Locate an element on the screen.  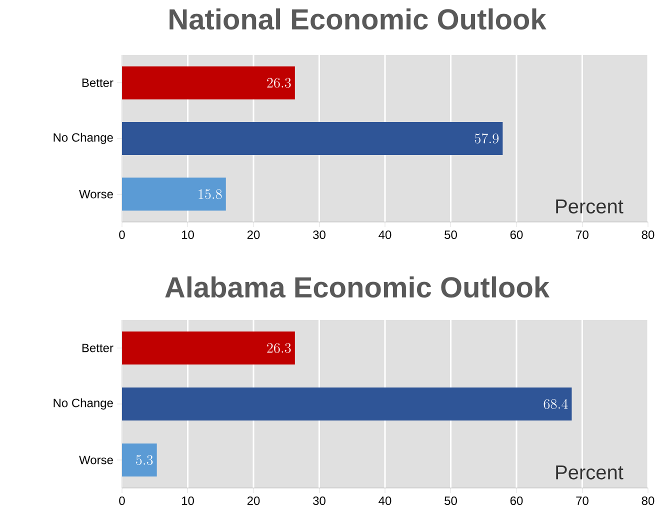
data-label: 5.3 is located at coordinates (144, 460).